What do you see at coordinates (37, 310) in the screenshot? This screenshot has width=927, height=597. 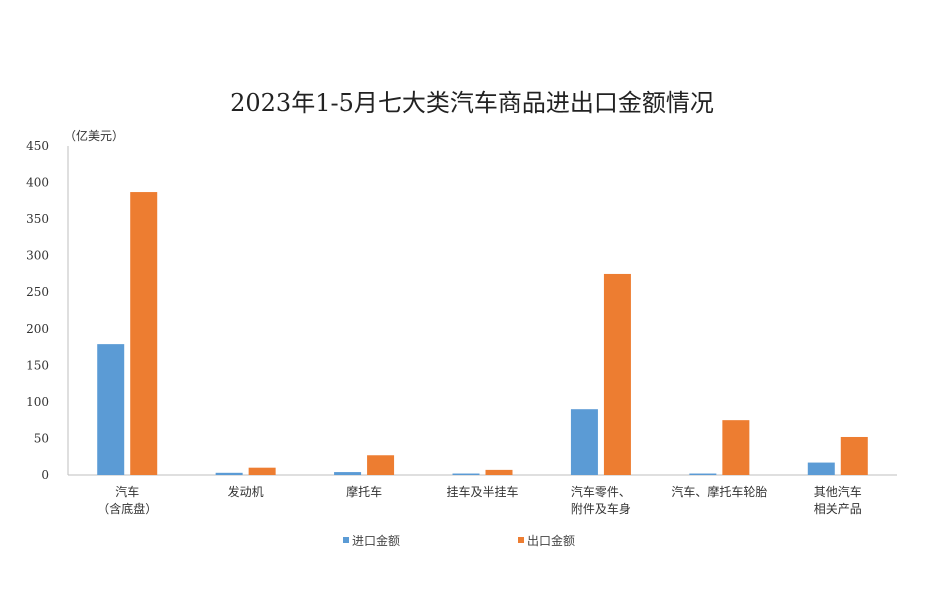 I see `y-tick-labels: 0 50 100 150 200 250 300 350 400 450` at bounding box center [37, 310].